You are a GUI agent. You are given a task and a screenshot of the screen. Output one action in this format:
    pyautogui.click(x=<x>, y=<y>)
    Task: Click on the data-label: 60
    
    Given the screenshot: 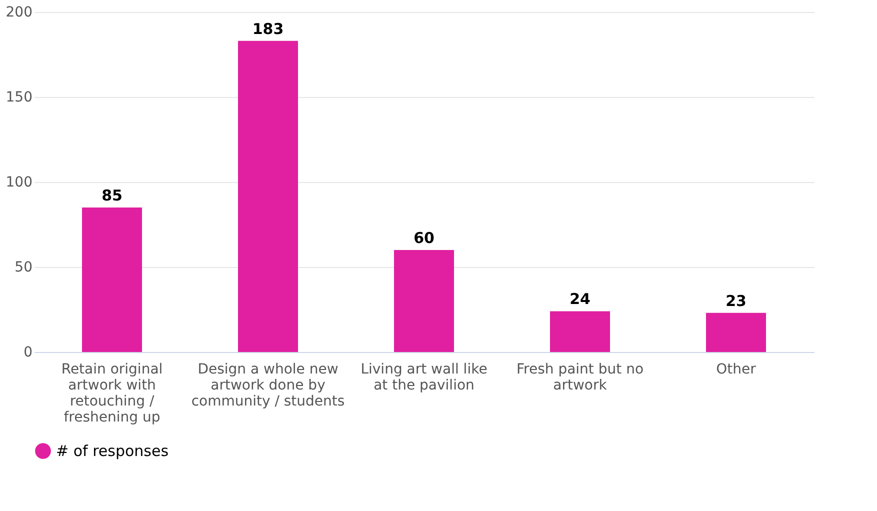 What is the action you would take?
    pyautogui.click(x=424, y=238)
    